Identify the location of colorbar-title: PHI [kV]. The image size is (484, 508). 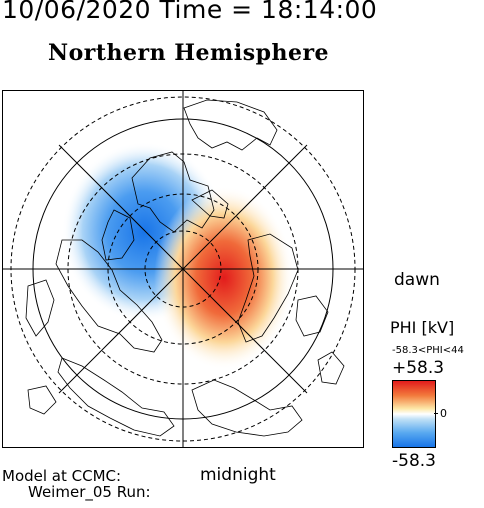
(422, 327).